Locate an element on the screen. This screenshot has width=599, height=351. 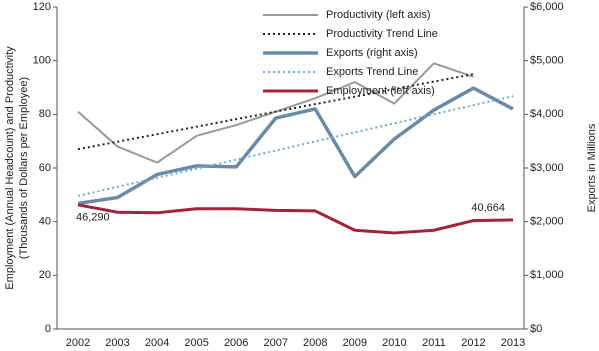
x-tick-label: 2002 is located at coordinates (78, 343).